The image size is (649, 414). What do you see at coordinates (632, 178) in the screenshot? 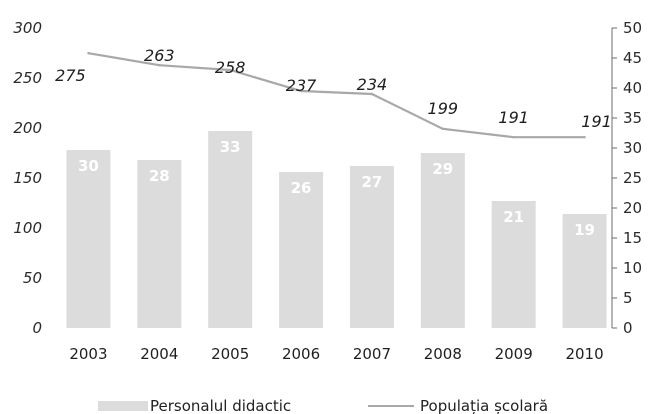
I see `right-tick-label: 25` at bounding box center [632, 178].